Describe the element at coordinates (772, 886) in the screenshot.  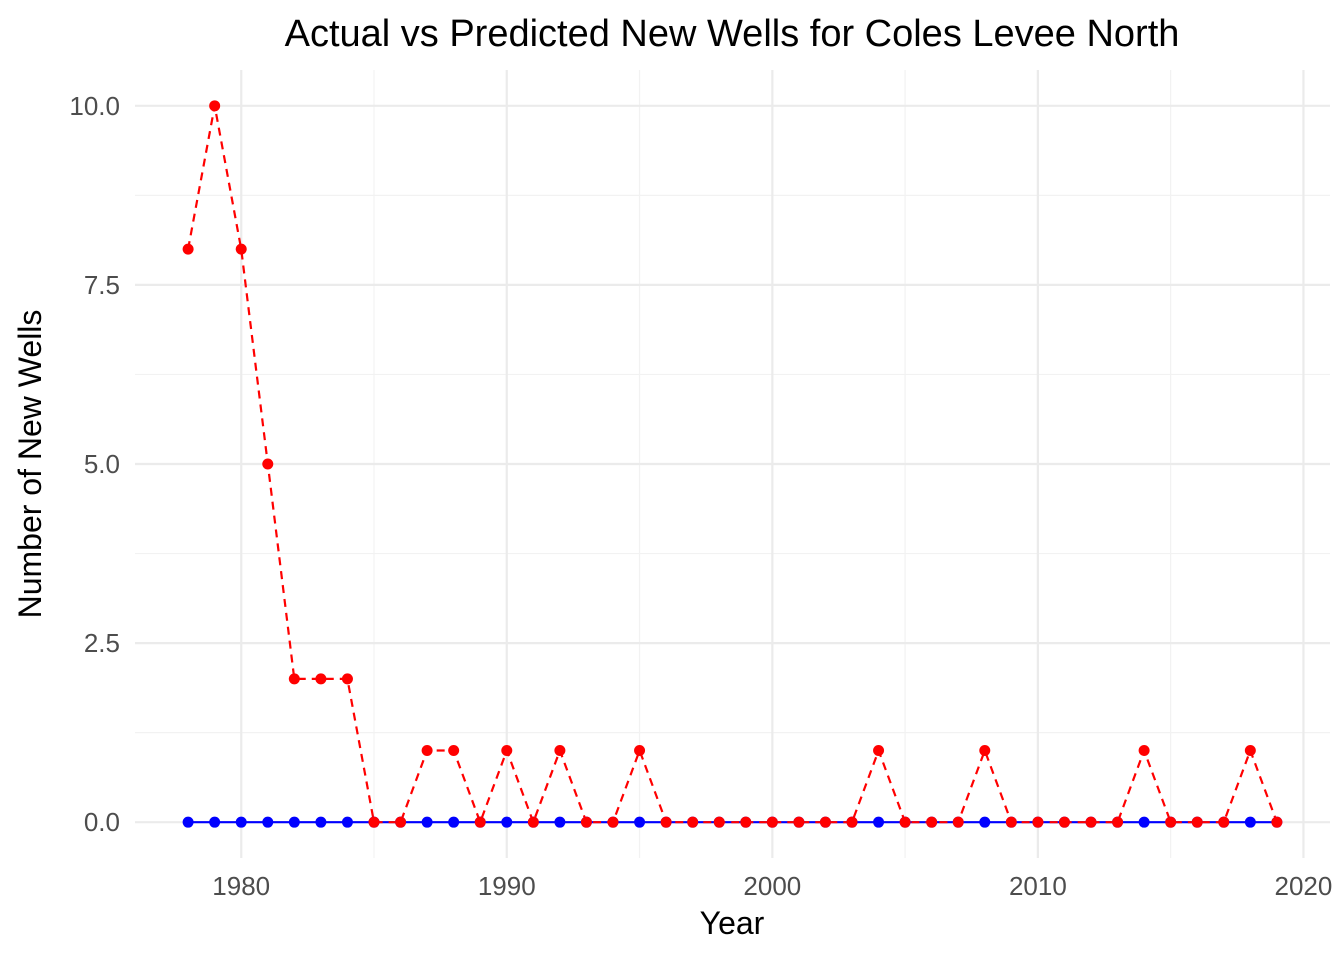
I see `x-tick-label: 2000` at that location.